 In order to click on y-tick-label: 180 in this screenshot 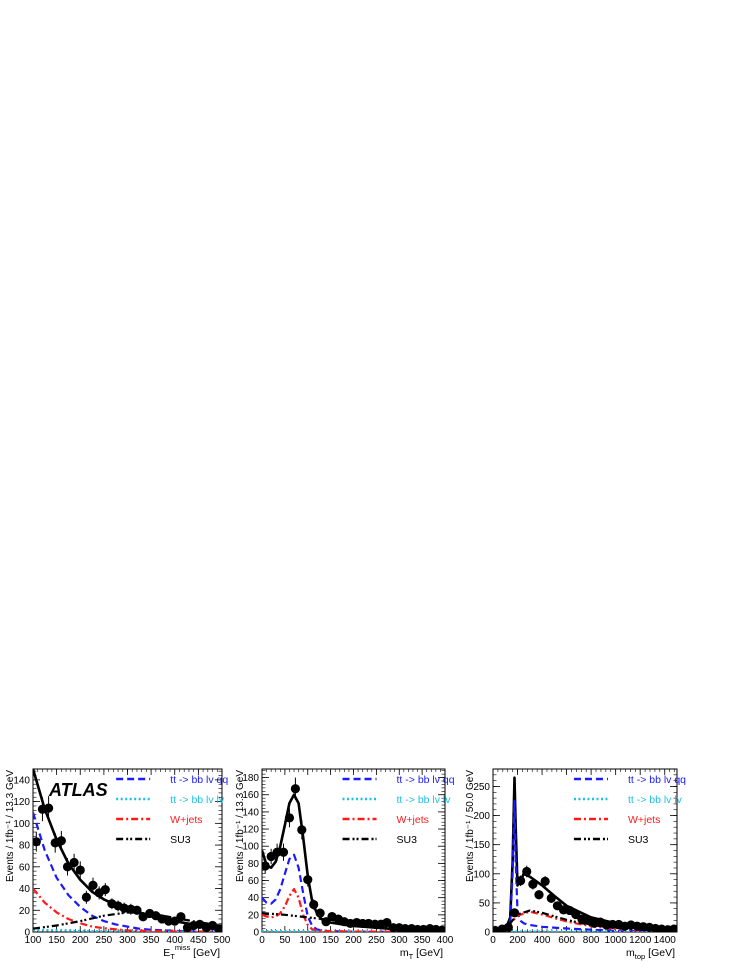, I will do `click(250, 778)`.